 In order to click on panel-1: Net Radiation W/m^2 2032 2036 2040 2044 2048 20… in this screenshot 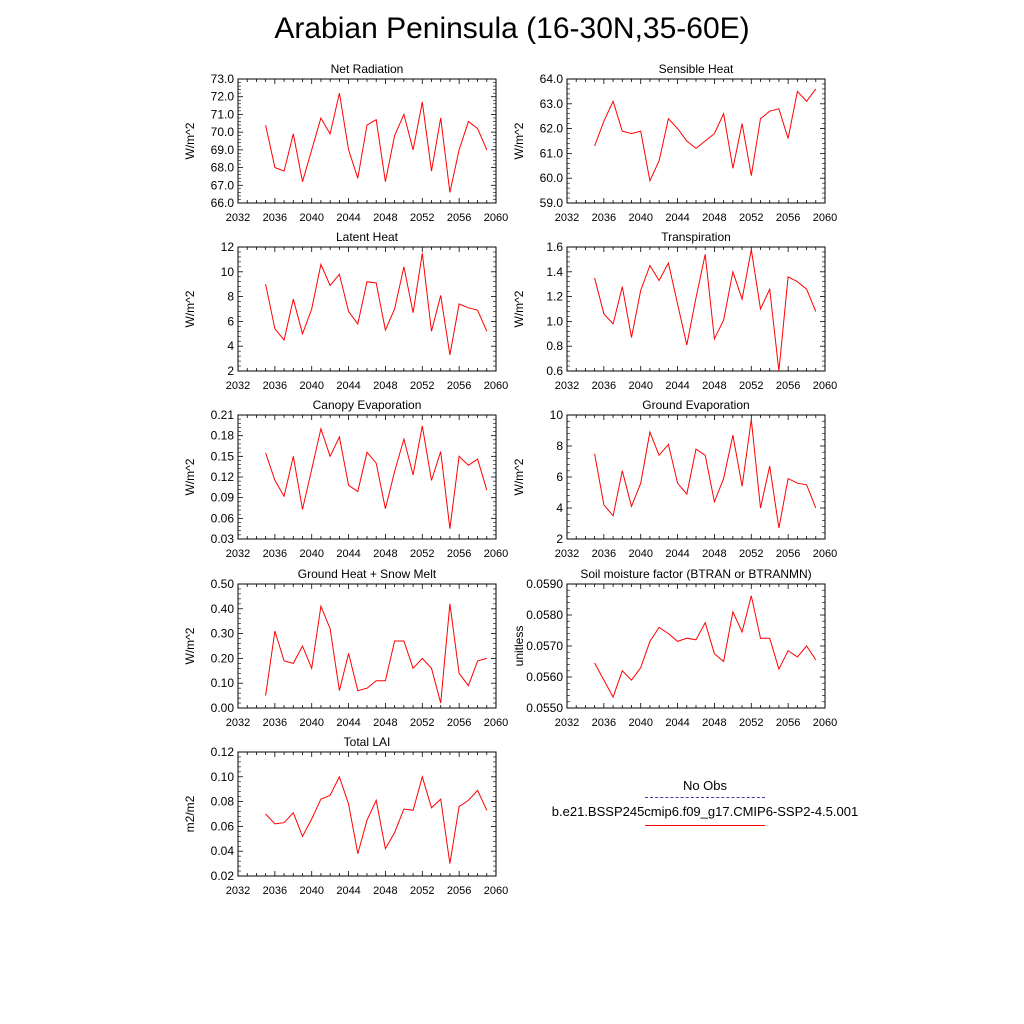, I will do `click(345, 143)`.